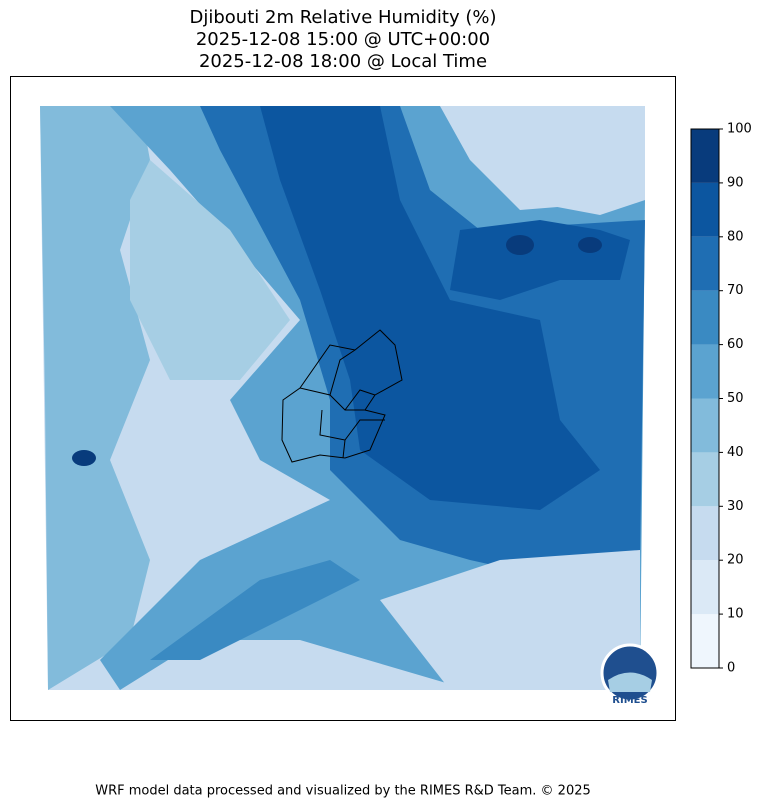 Image resolution: width=764 pixels, height=808 pixels. I want to click on borders, so click(342, 396).